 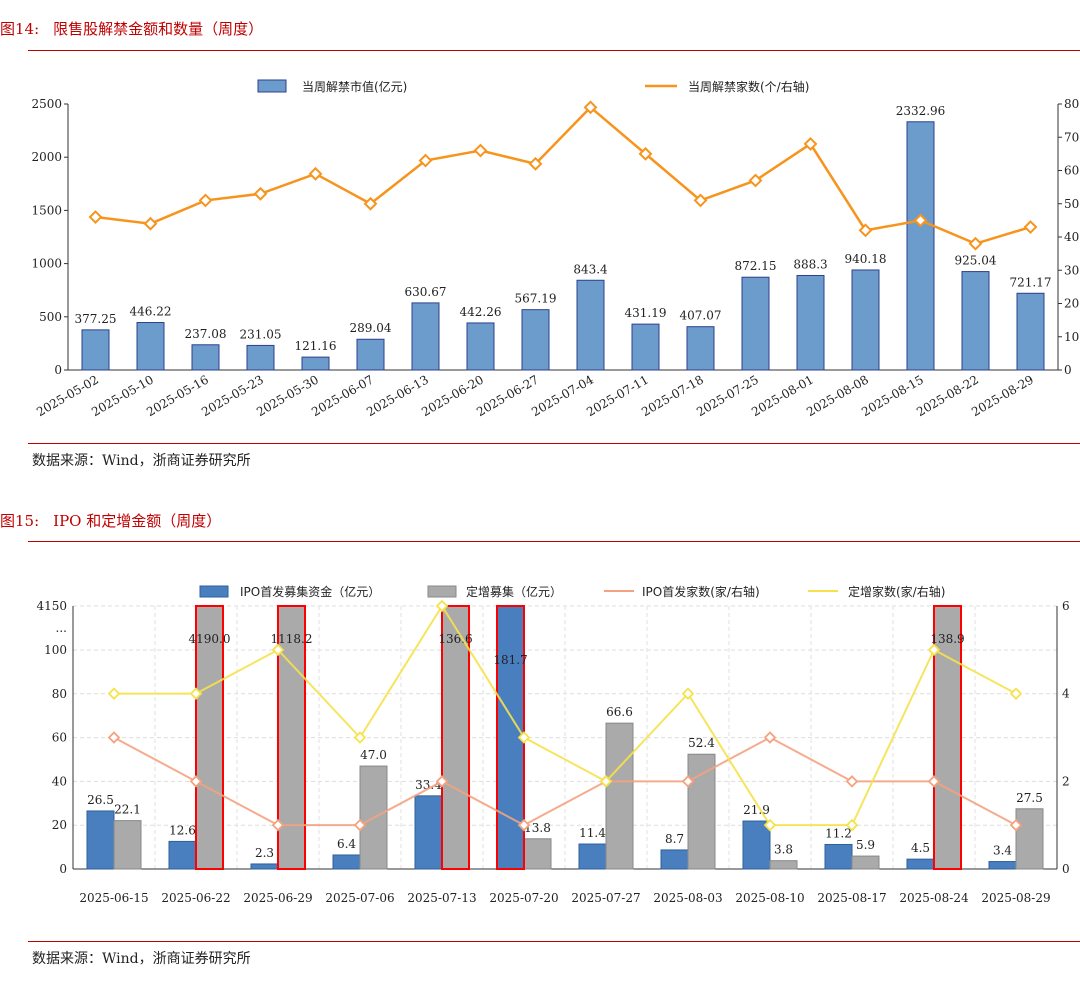 What do you see at coordinates (866, 259) in the screenshot?
I see `bar-data-label: 940.18` at bounding box center [866, 259].